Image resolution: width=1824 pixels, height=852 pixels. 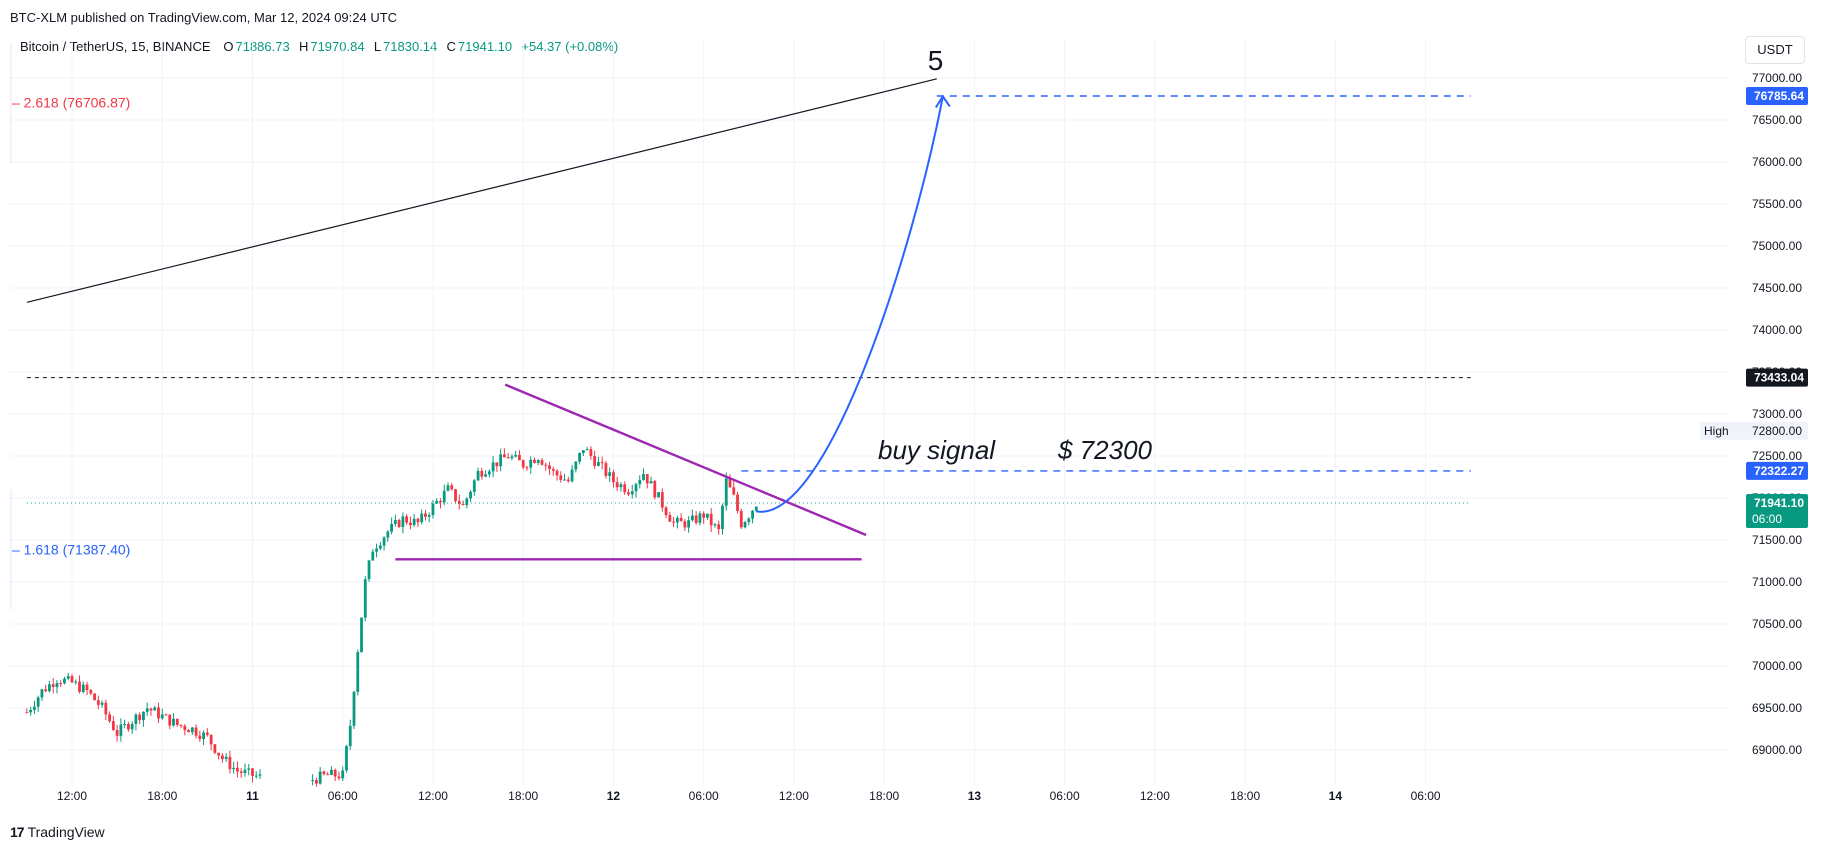 What do you see at coordinates (685, 460) in the screenshot?
I see `triangle-upper-line` at bounding box center [685, 460].